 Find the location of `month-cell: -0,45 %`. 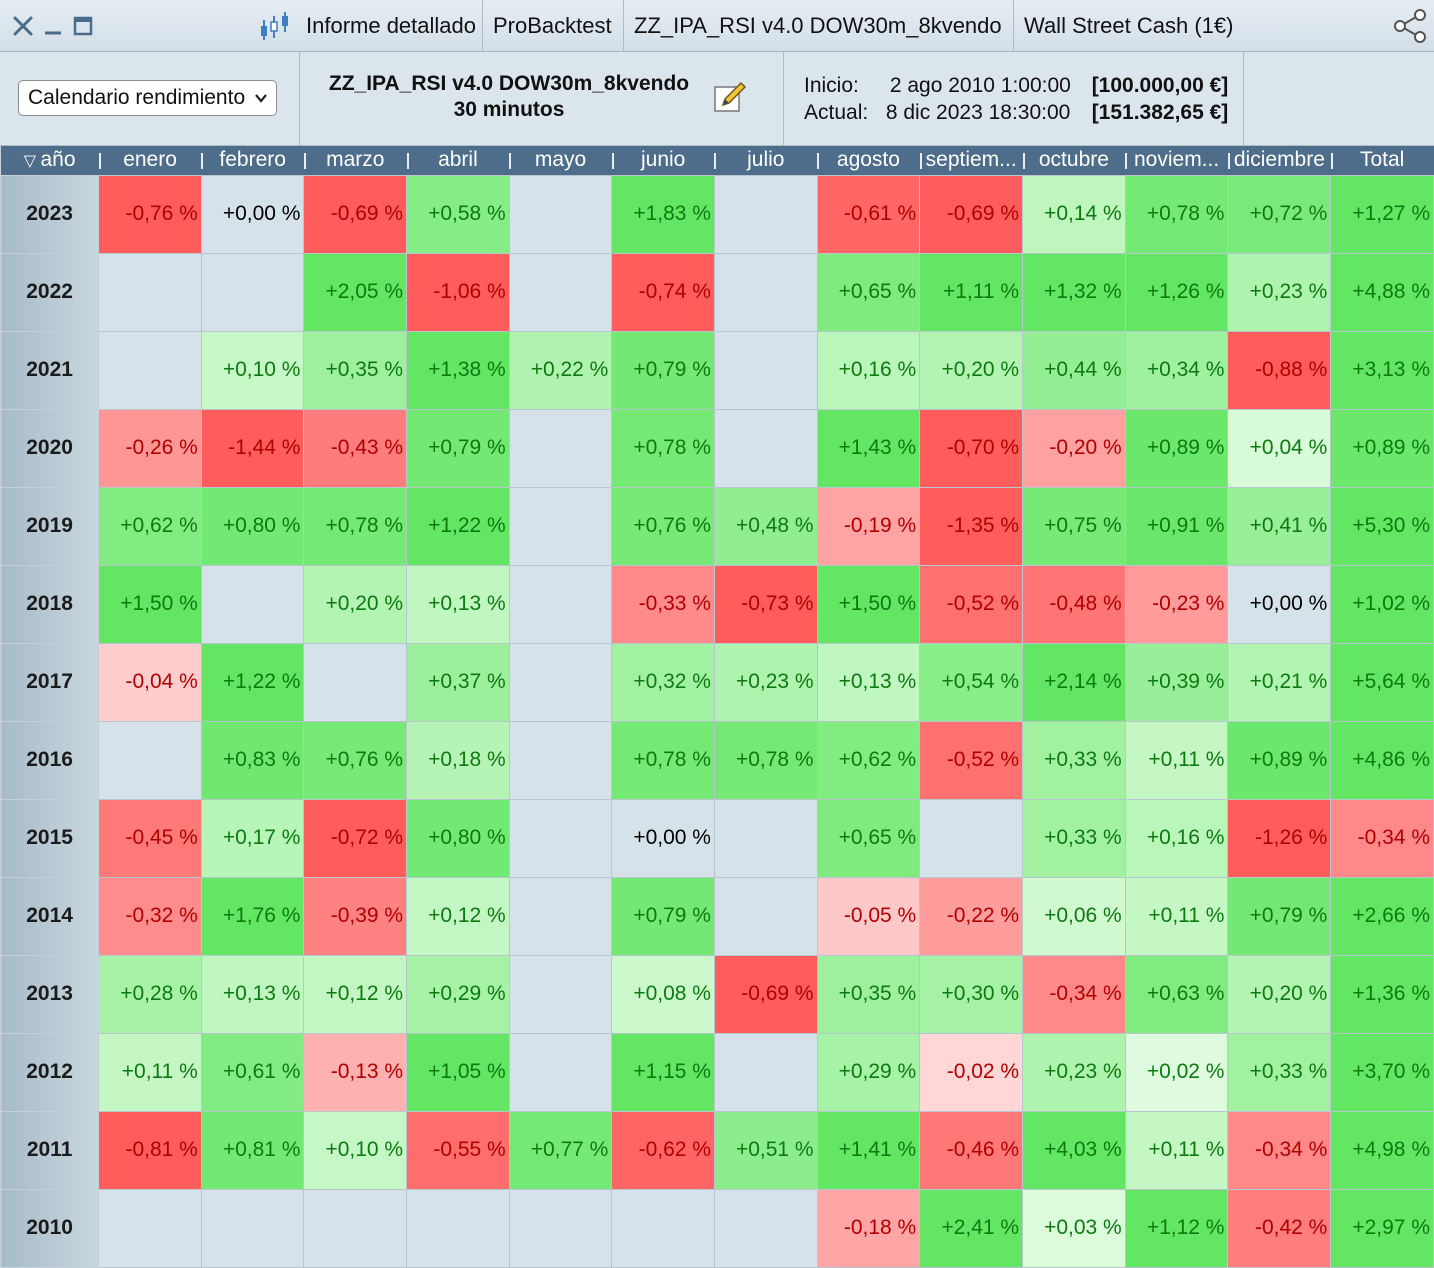

month-cell: -0,45 % is located at coordinates (150, 838).